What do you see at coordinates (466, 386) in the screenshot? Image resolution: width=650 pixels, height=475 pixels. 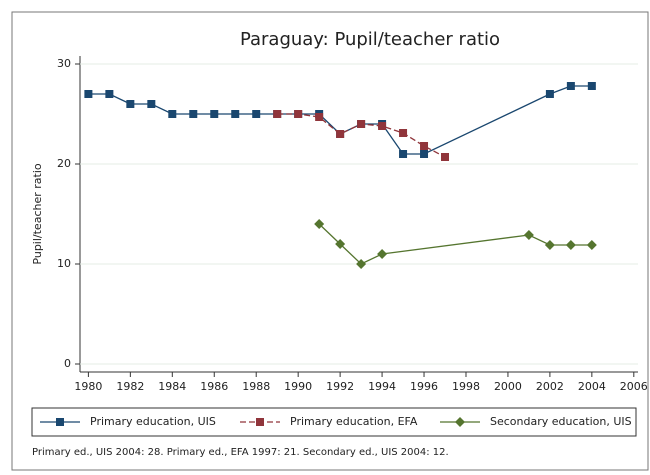 I see `x-tick-label: 1998` at bounding box center [466, 386].